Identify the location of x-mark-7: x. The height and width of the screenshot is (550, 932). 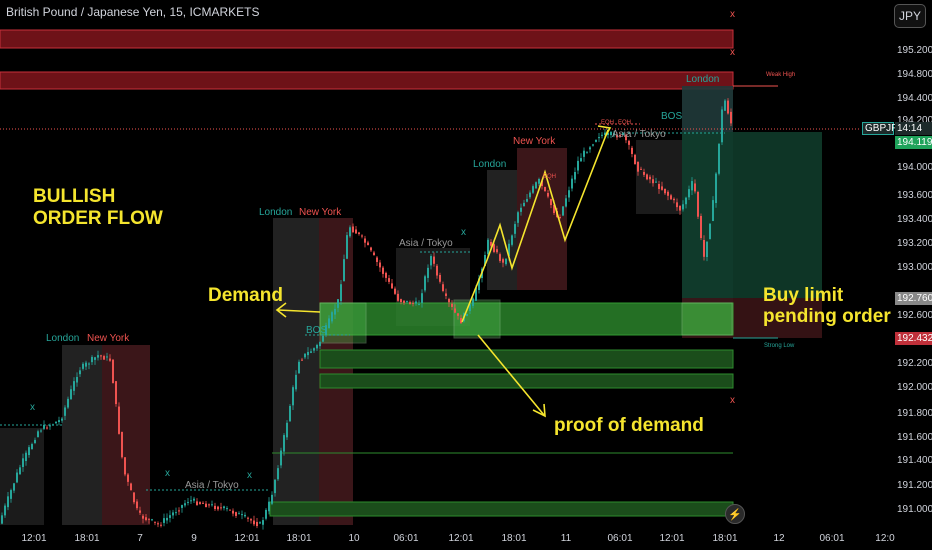
(732, 400).